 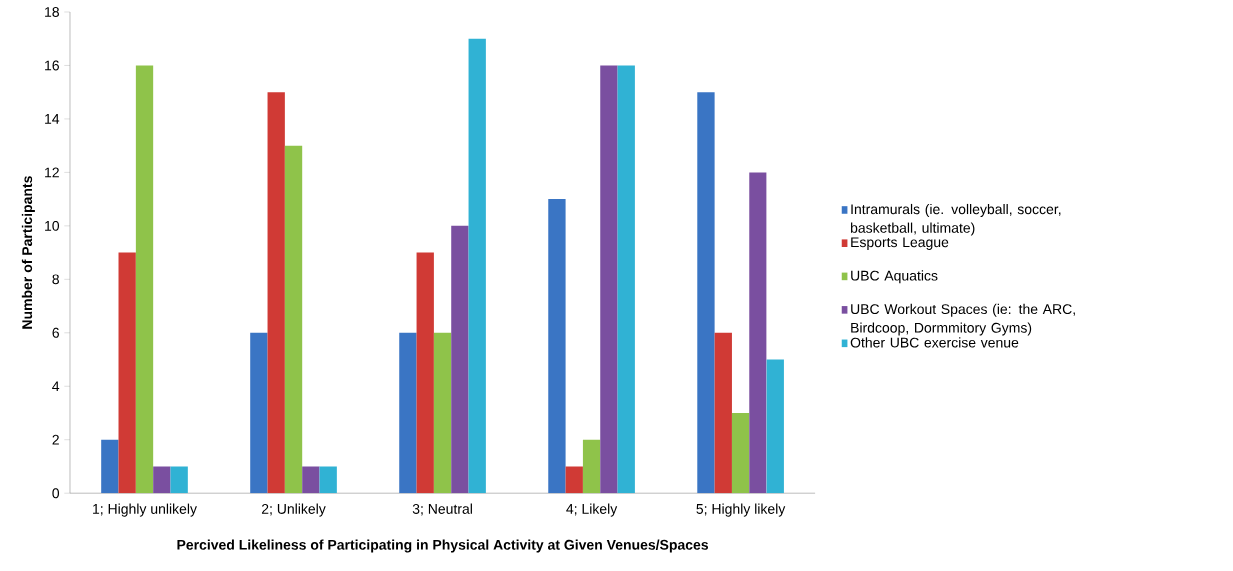 What do you see at coordinates (52, 226) in the screenshot?
I see `y-tick-label: 10` at bounding box center [52, 226].